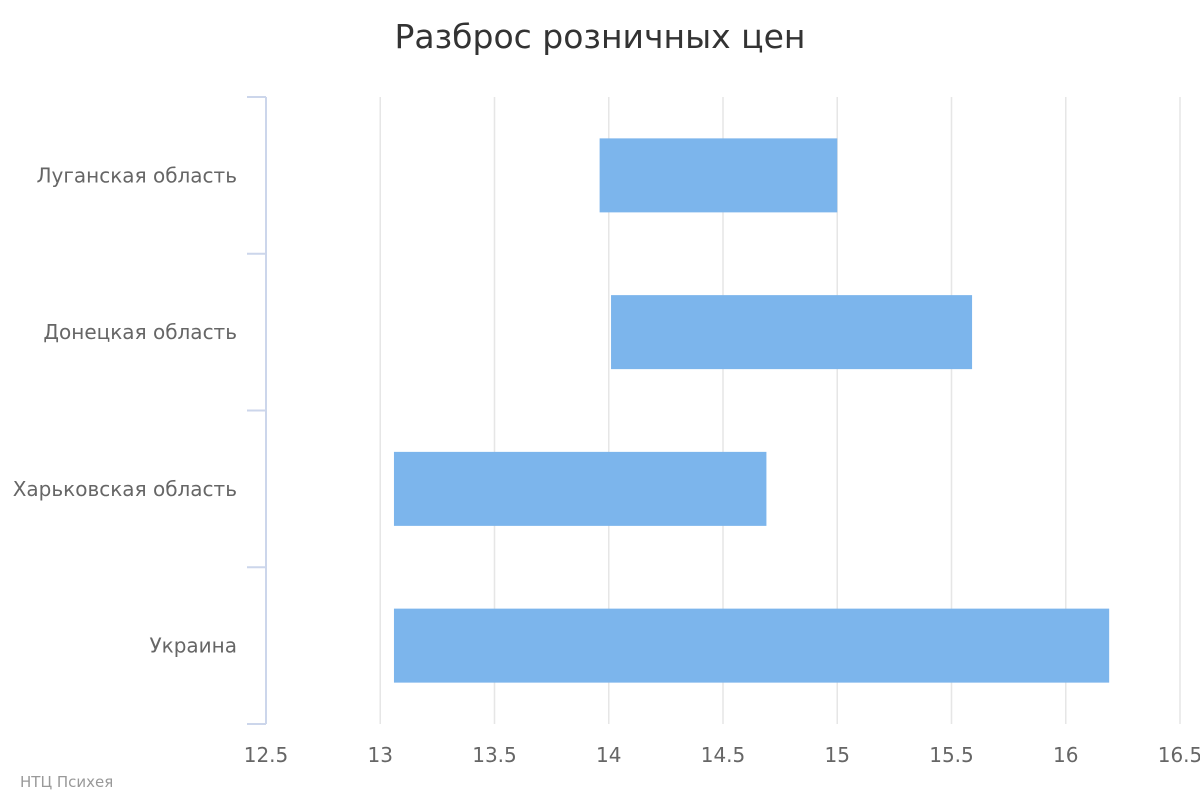 Image resolution: width=1200 pixels, height=800 pixels. What do you see at coordinates (140, 332) in the screenshot?
I see `y-category-label: Донецкая область` at bounding box center [140, 332].